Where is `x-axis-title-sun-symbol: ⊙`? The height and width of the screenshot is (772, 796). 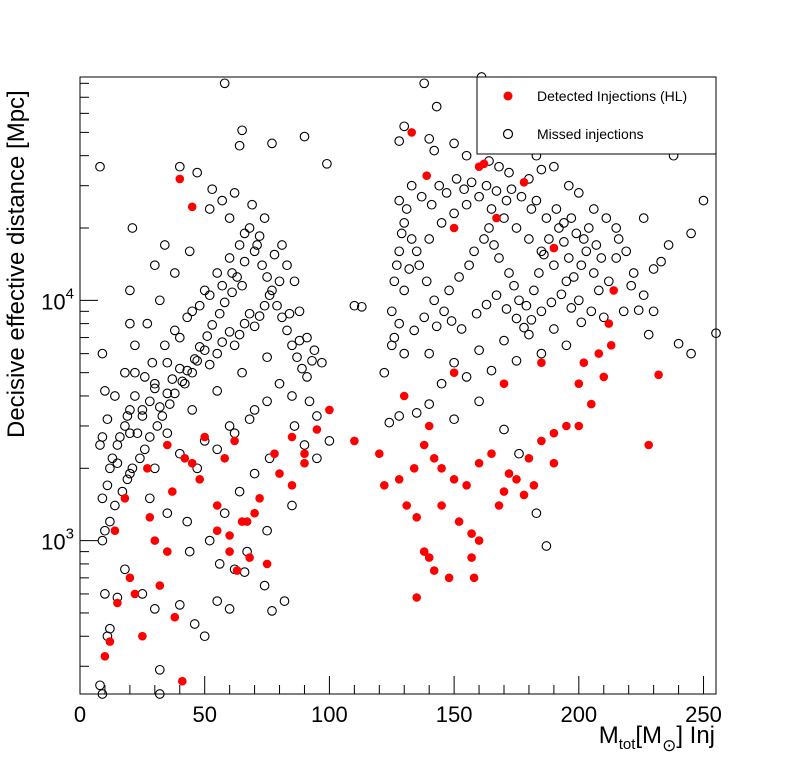 x-axis-title-sun-symbol: ⊙ is located at coordinates (669, 745).